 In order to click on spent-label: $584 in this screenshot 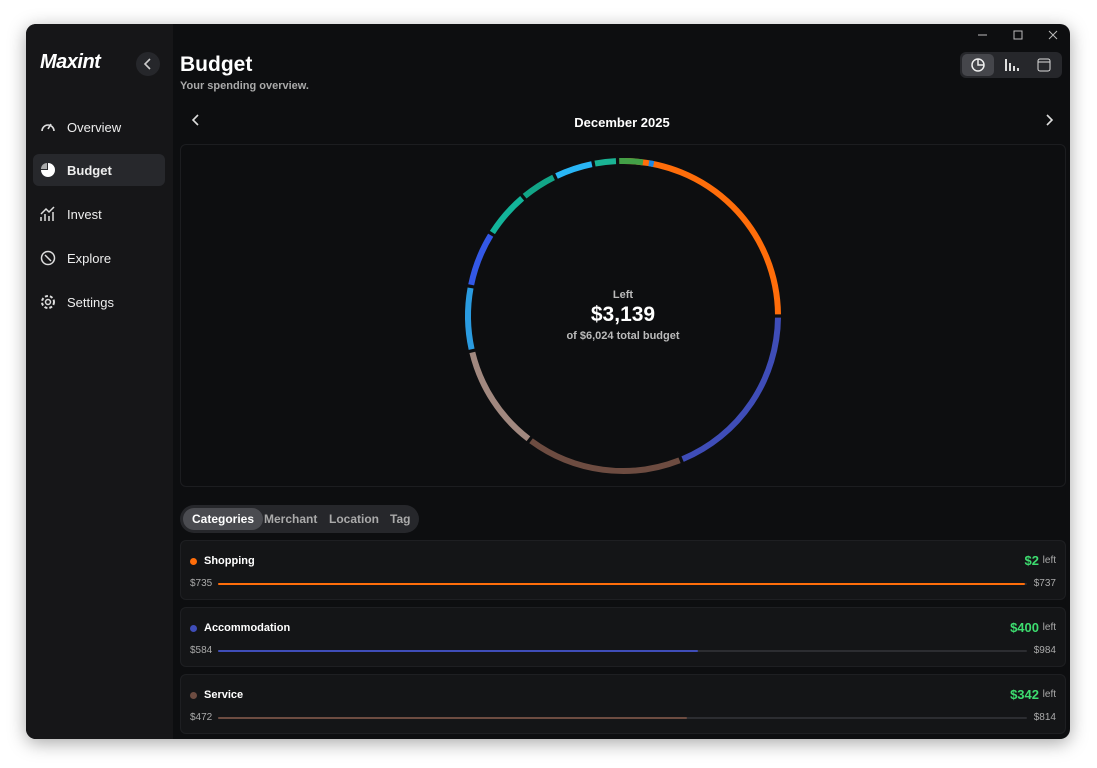, I will do `click(201, 650)`.